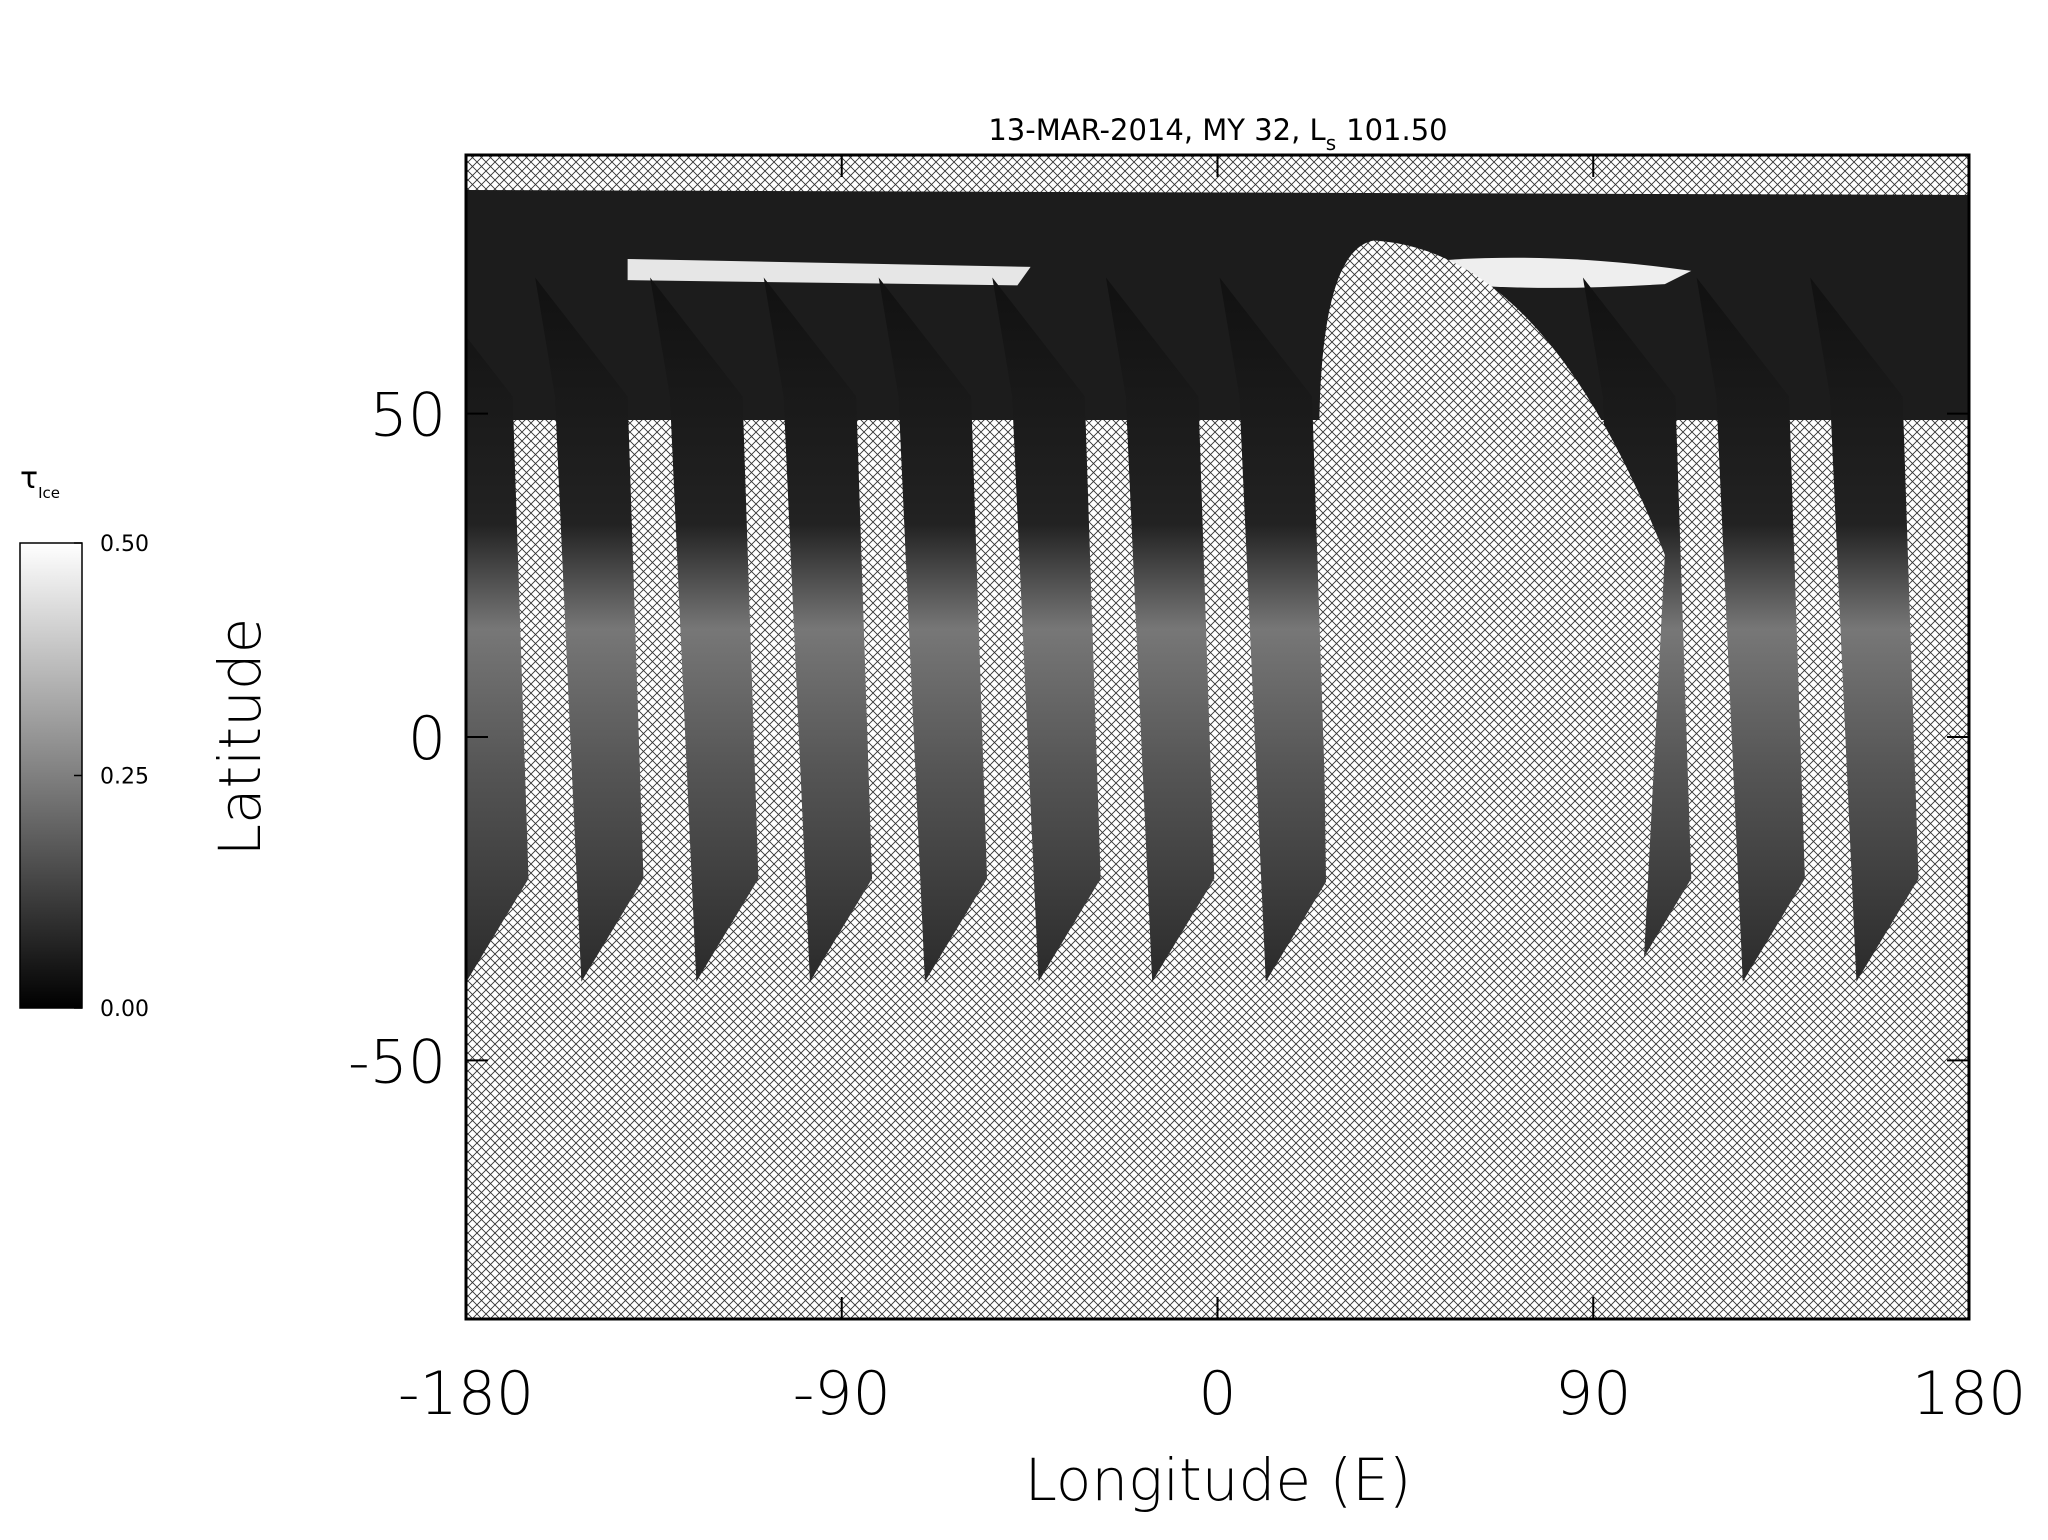  I want to click on chart-title: 13-MAR-2014, MY 32, Ls 101.50, so click(1217, 134).